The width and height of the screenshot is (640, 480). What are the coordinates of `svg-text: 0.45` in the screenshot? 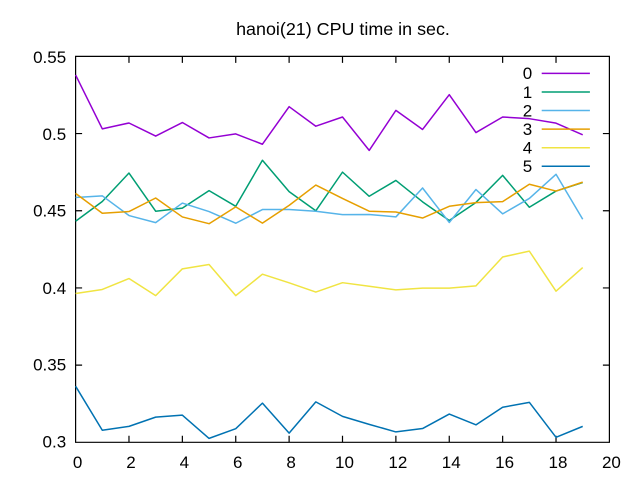 It's located at (49, 211).